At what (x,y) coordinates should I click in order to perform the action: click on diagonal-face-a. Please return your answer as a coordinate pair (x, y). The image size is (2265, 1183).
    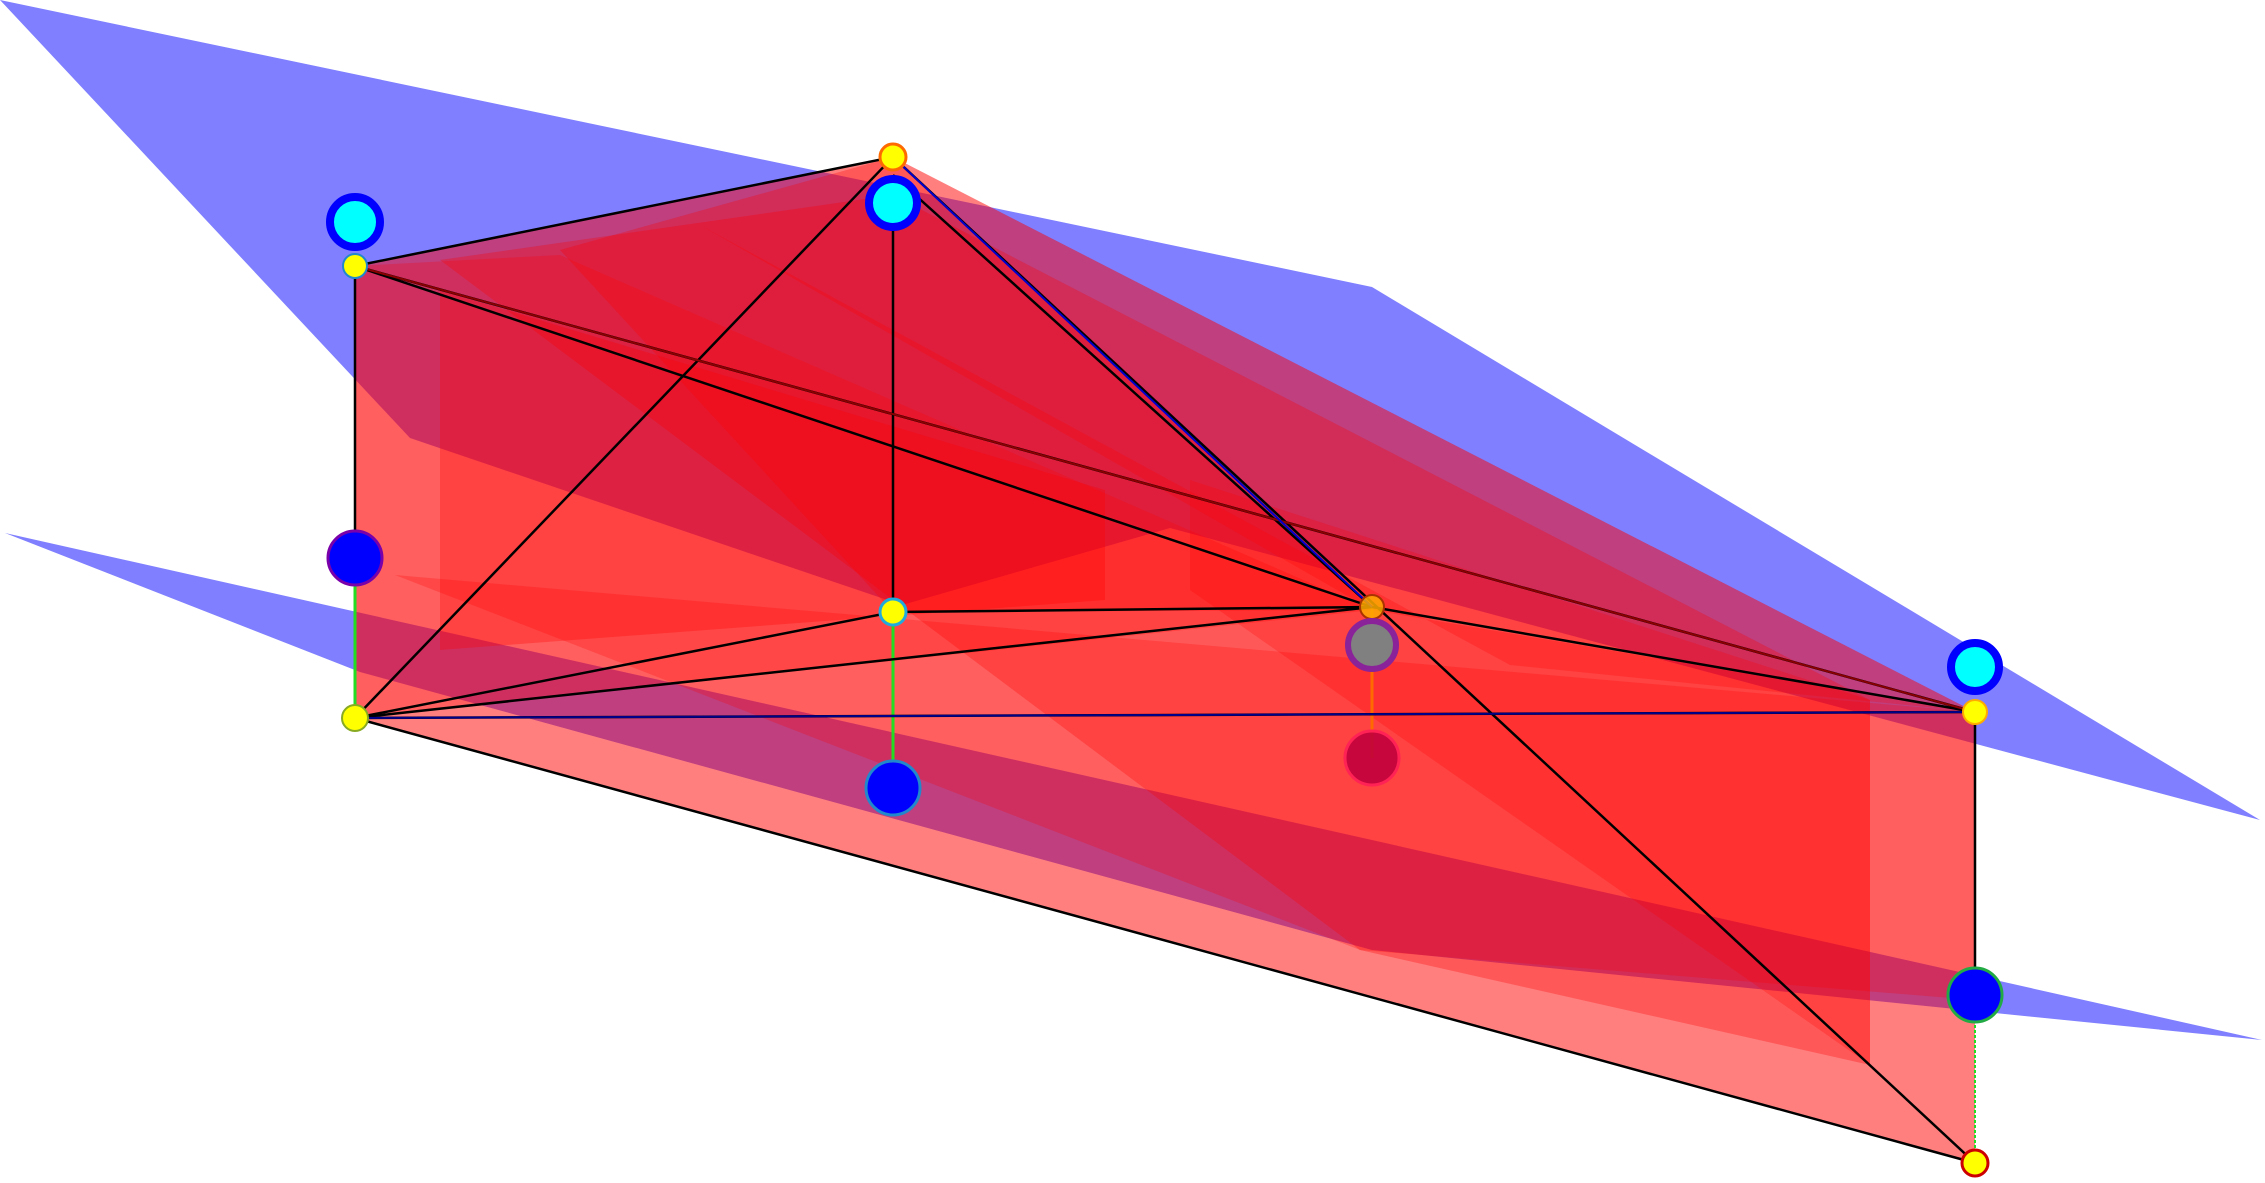
    Looking at the image, I should click on (966, 384).